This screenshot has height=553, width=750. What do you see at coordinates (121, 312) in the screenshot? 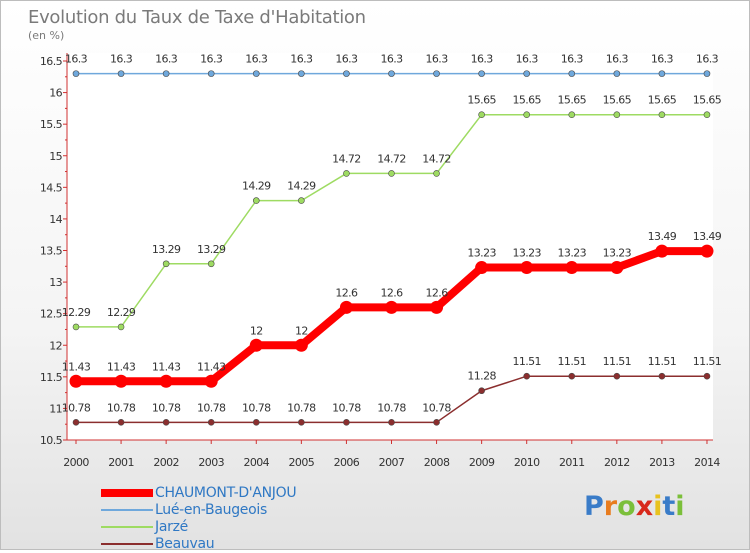
I see `data-label: 12.29` at bounding box center [121, 312].